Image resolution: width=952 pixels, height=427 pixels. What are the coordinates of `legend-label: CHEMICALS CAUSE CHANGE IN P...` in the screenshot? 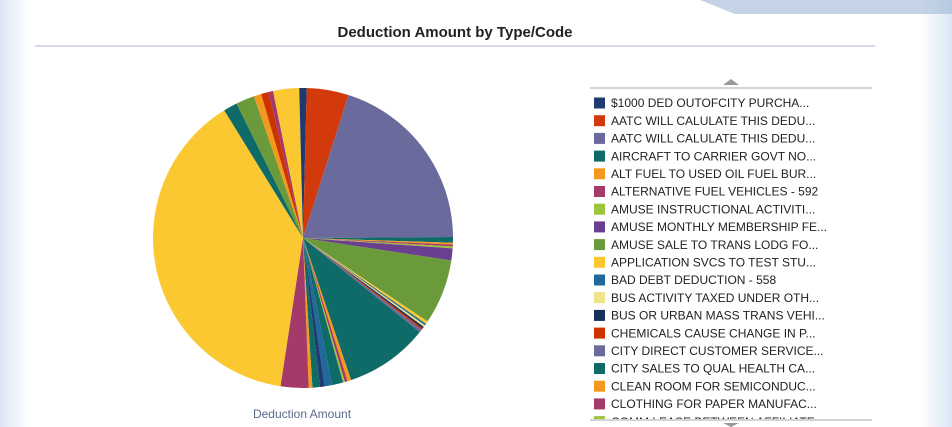 It's located at (713, 333).